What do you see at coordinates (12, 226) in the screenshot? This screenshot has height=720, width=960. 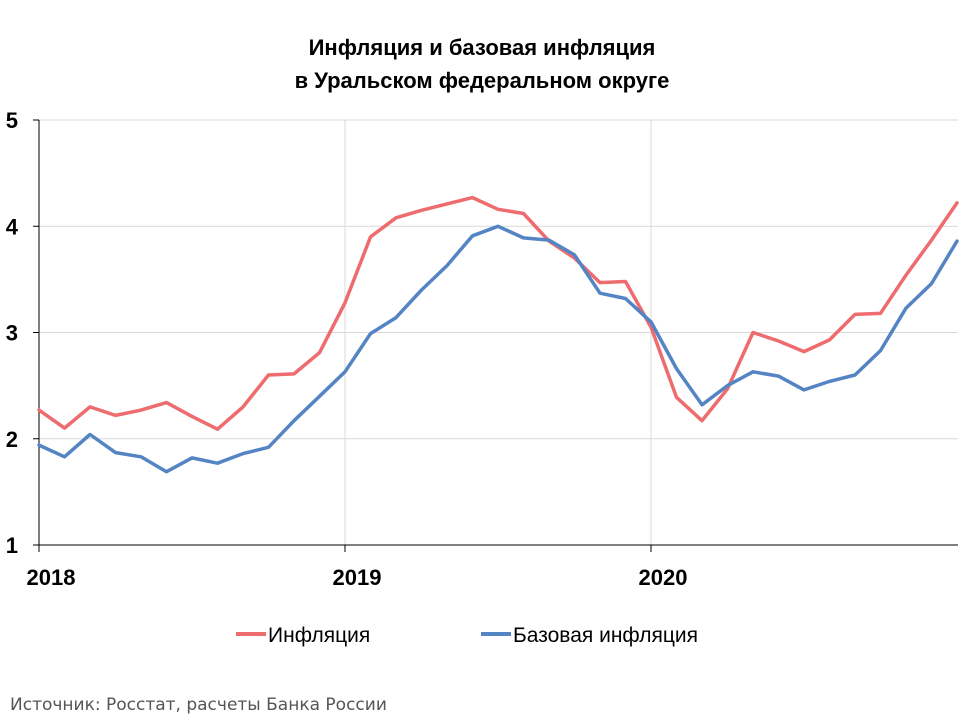 I see `y-tick-label-4: 4` at bounding box center [12, 226].